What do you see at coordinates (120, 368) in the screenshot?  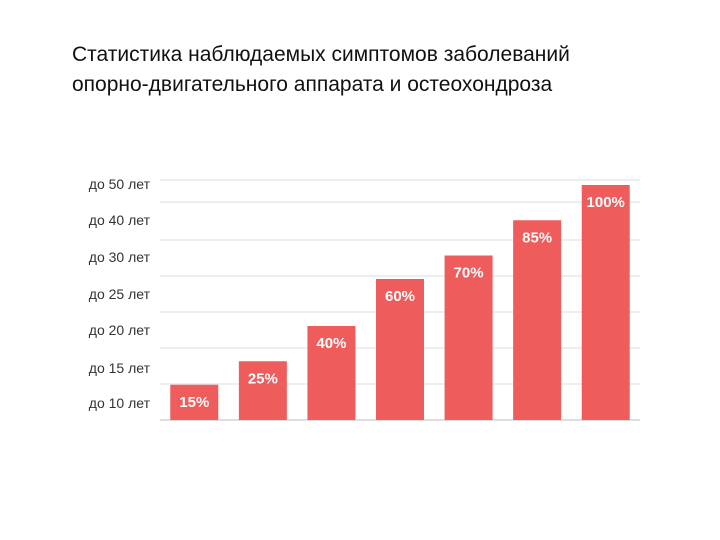 I see `y-category-label: до 15 лет` at bounding box center [120, 368].